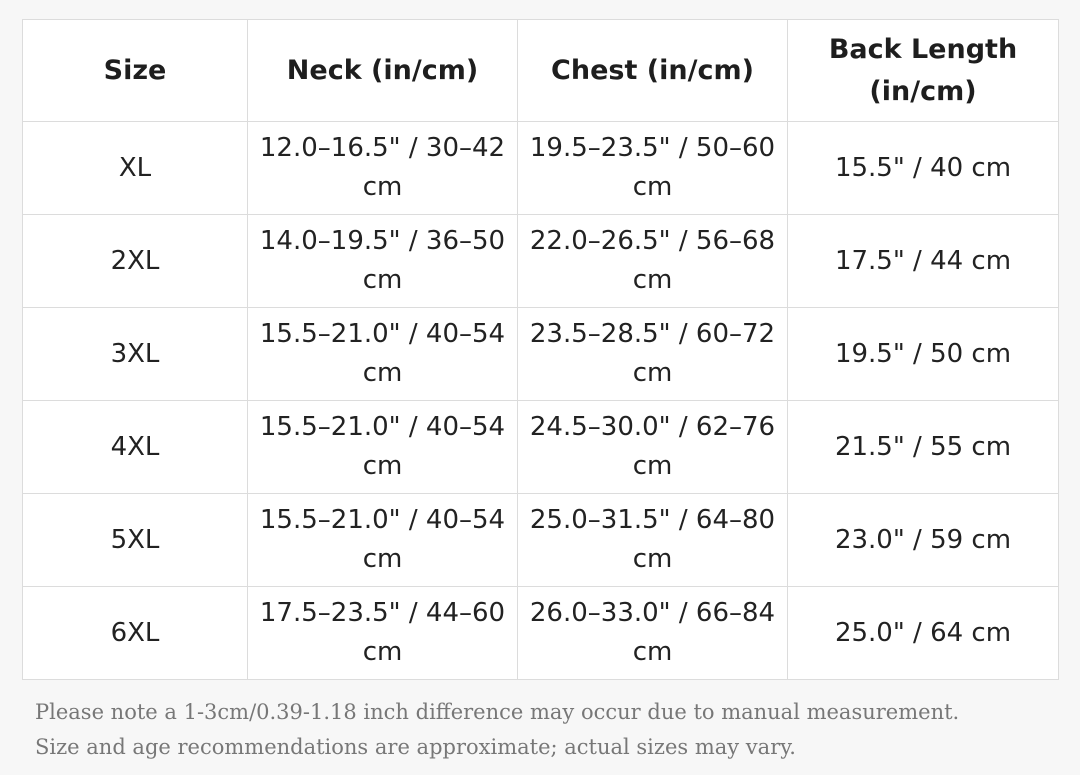 The image size is (1080, 775). I want to click on cell-back-length: 21.5" / 55 cm, so click(923, 447).